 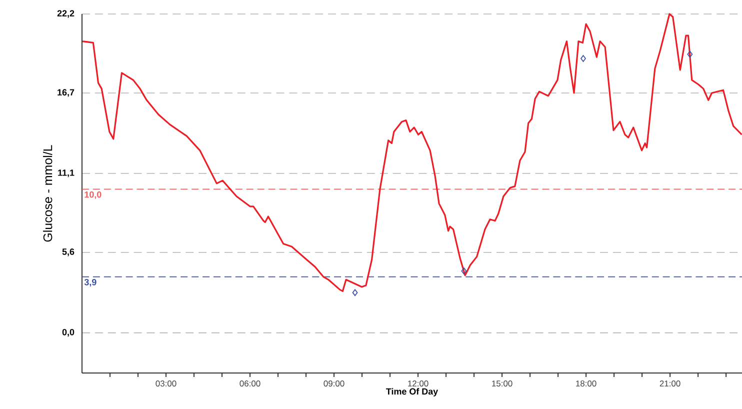 What do you see at coordinates (586, 383) in the screenshot?
I see `x-tick-label: 18:00` at bounding box center [586, 383].